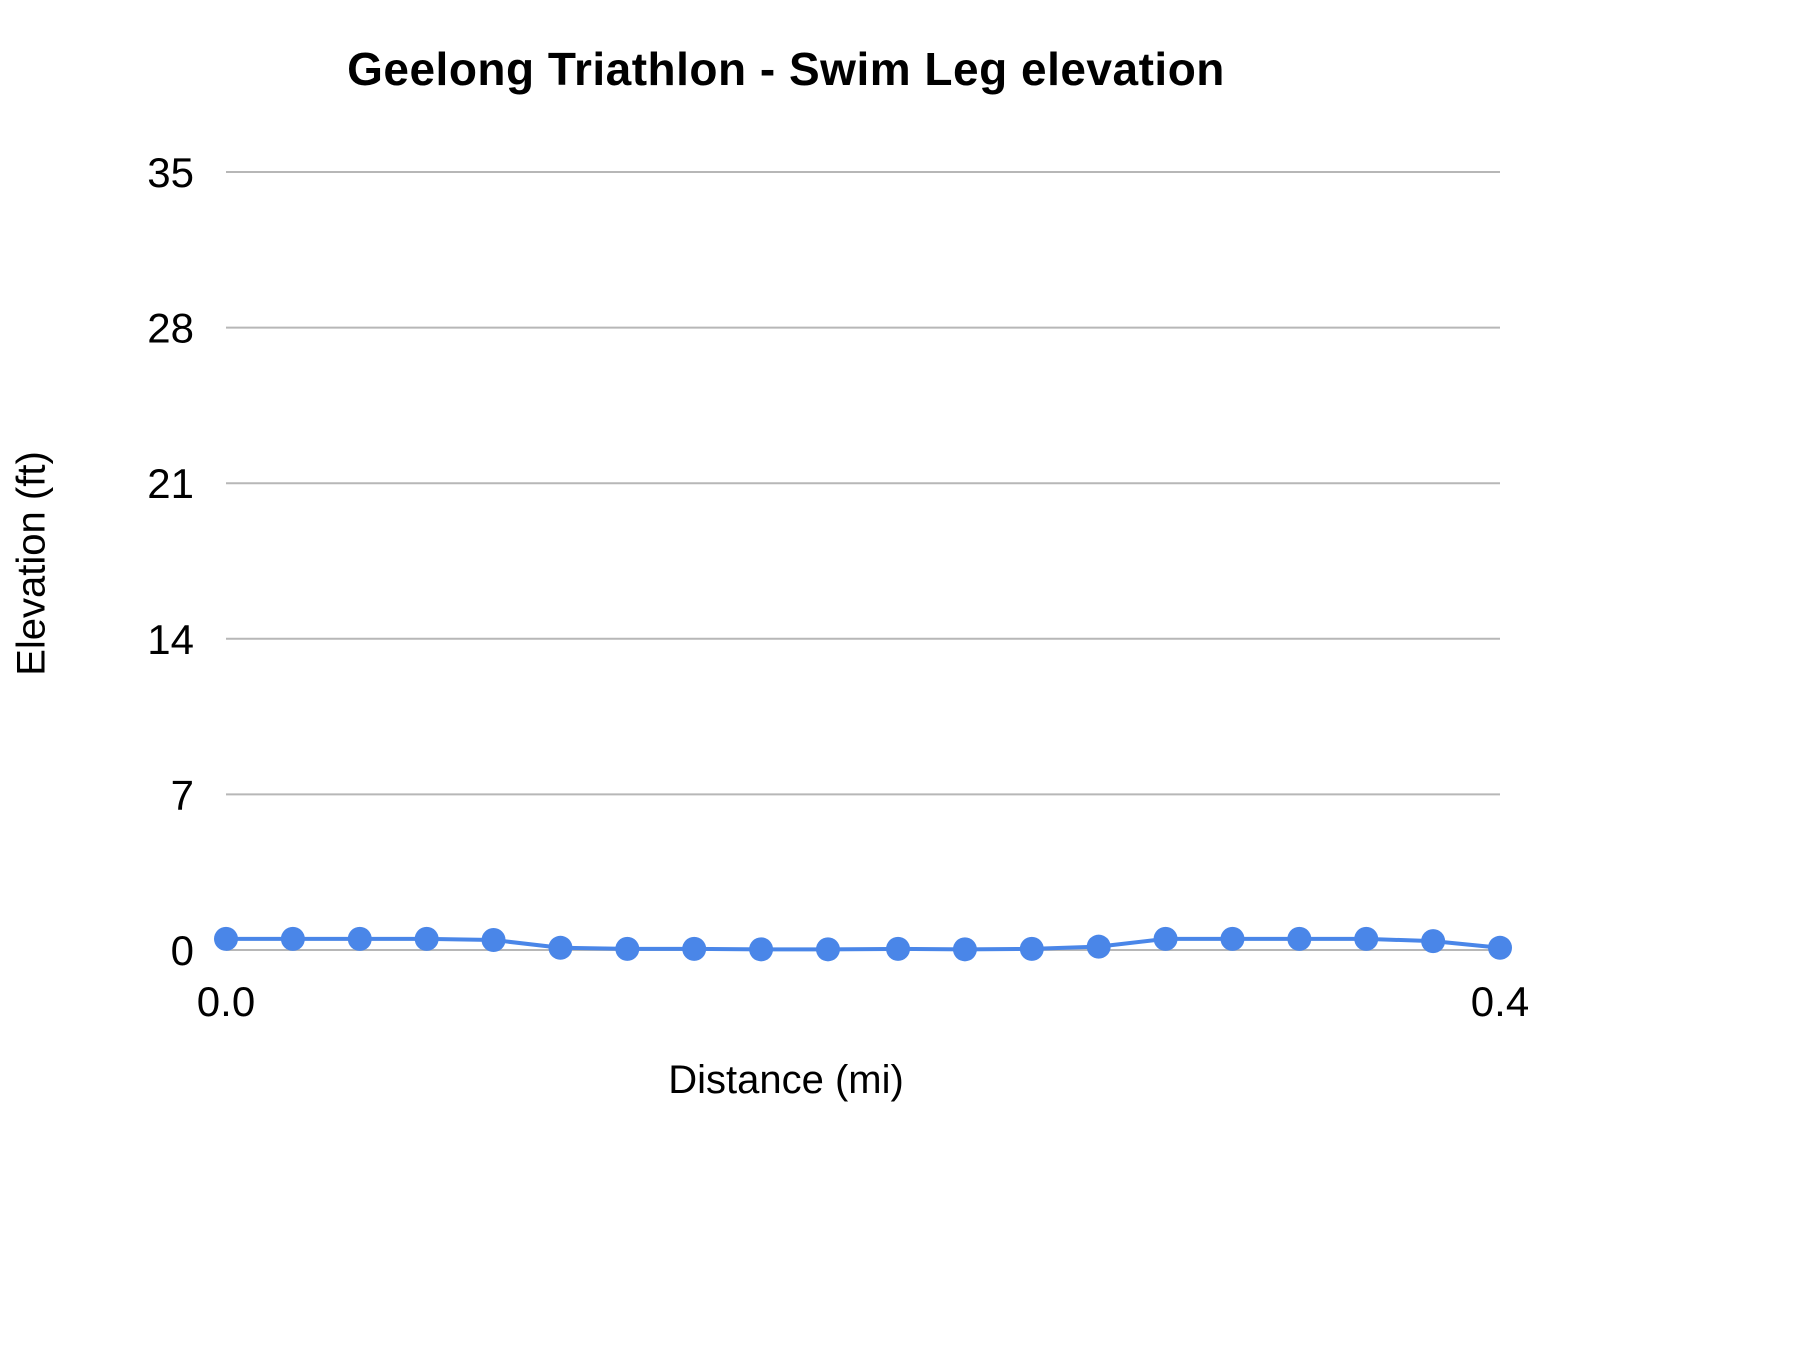 The width and height of the screenshot is (1800, 1350). I want to click on y-tick-label: 35, so click(170, 172).